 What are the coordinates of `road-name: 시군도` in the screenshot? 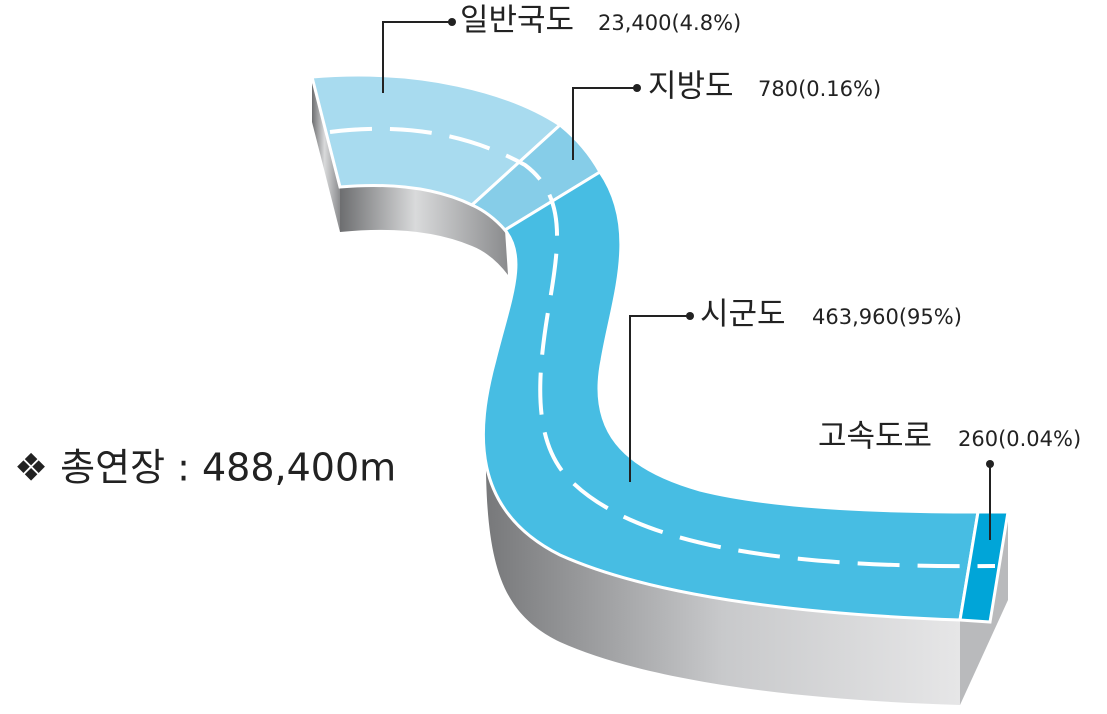 It's located at (743, 315).